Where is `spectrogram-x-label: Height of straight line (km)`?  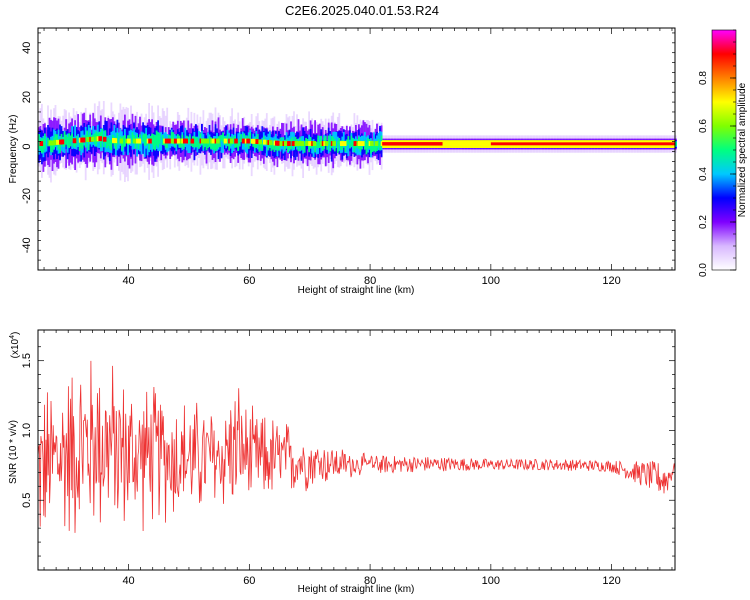 spectrogram-x-label: Height of straight line (km) is located at coordinates (356, 290).